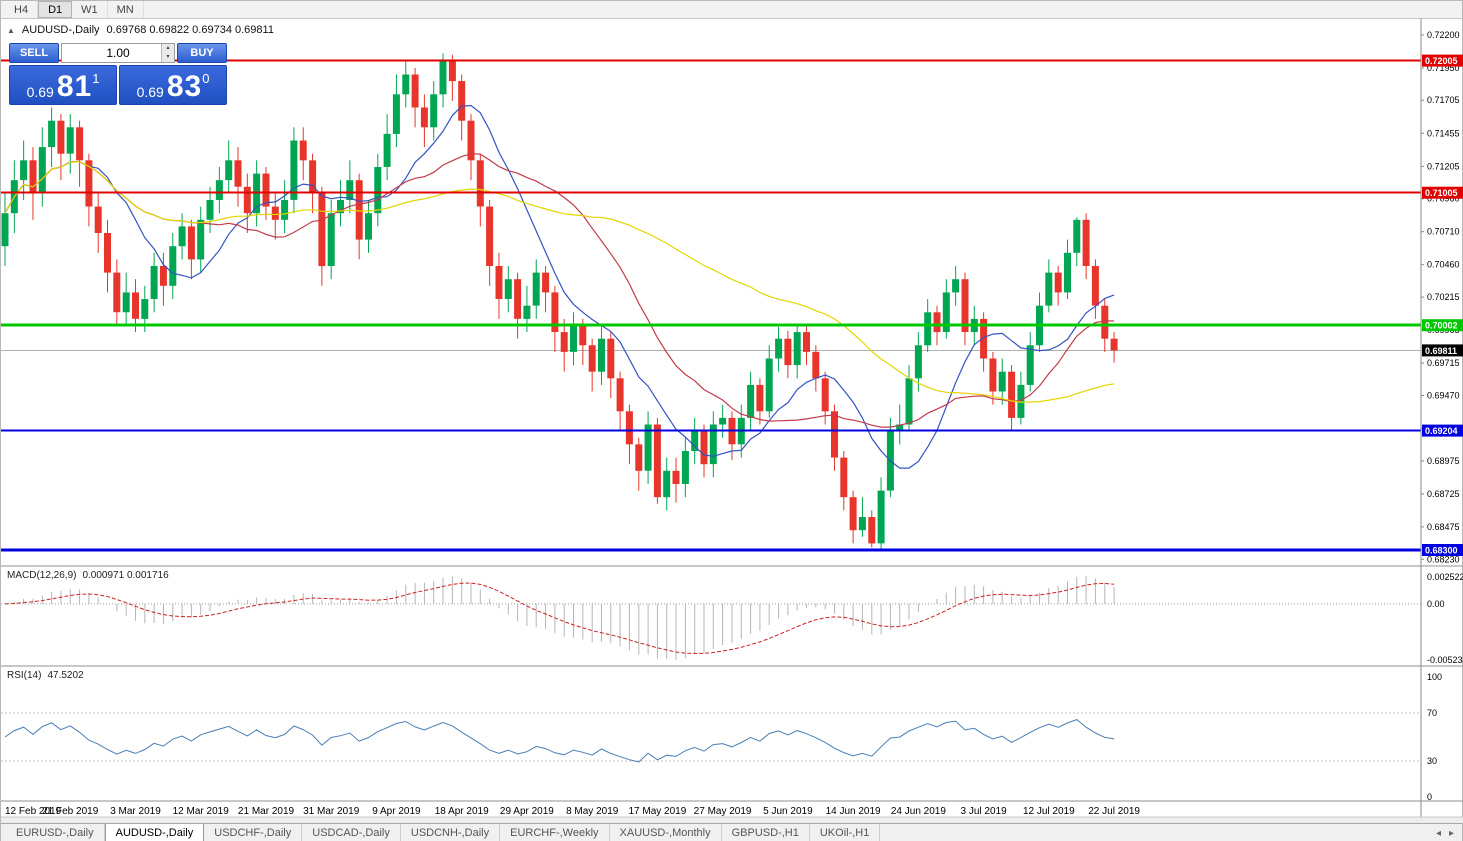  I want to click on price-badge: 0.69204, so click(1442, 430).